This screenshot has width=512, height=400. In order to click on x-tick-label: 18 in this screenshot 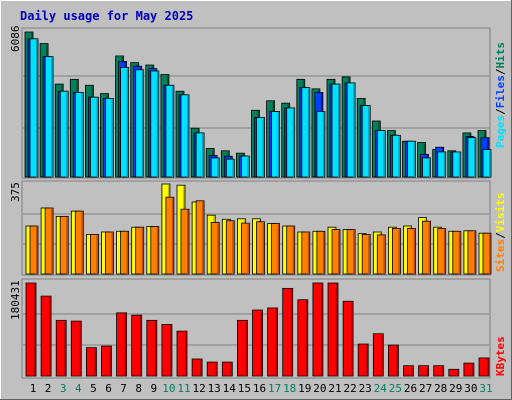, I will do `click(289, 388)`.